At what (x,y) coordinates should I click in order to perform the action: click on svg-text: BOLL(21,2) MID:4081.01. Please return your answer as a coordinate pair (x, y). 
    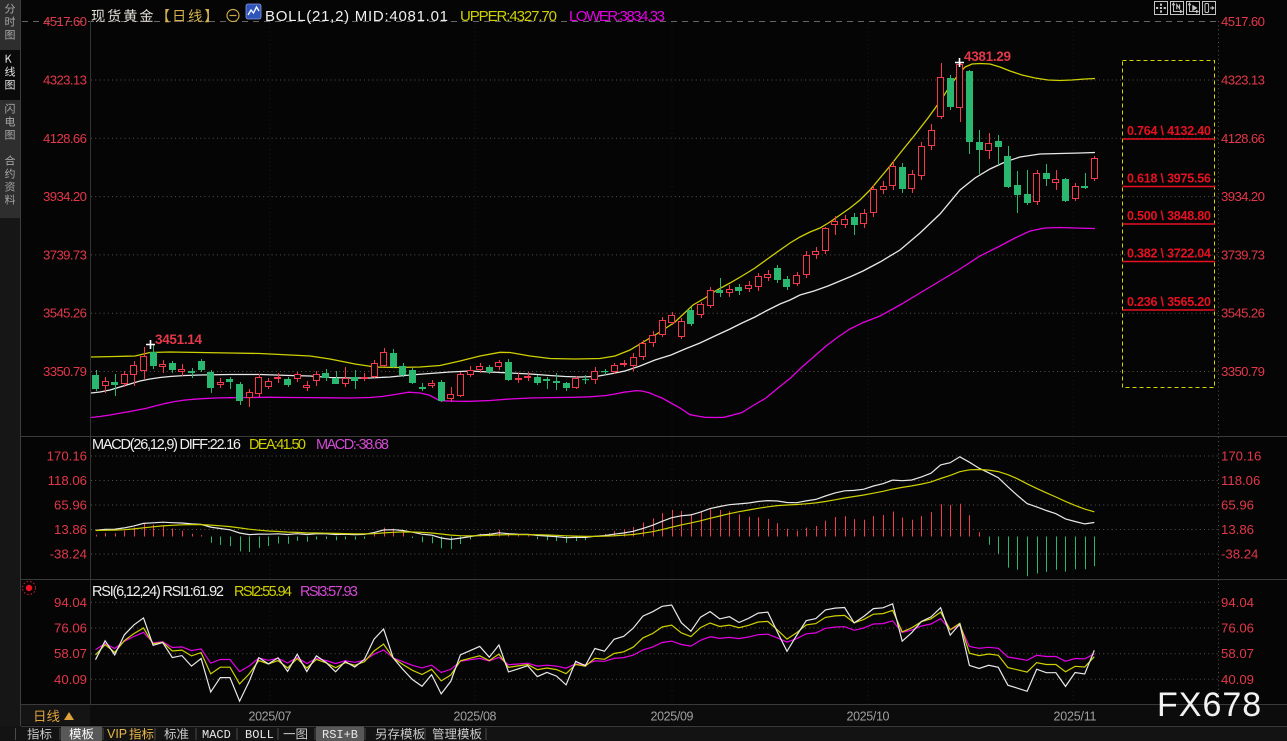
    Looking at the image, I should click on (356, 16).